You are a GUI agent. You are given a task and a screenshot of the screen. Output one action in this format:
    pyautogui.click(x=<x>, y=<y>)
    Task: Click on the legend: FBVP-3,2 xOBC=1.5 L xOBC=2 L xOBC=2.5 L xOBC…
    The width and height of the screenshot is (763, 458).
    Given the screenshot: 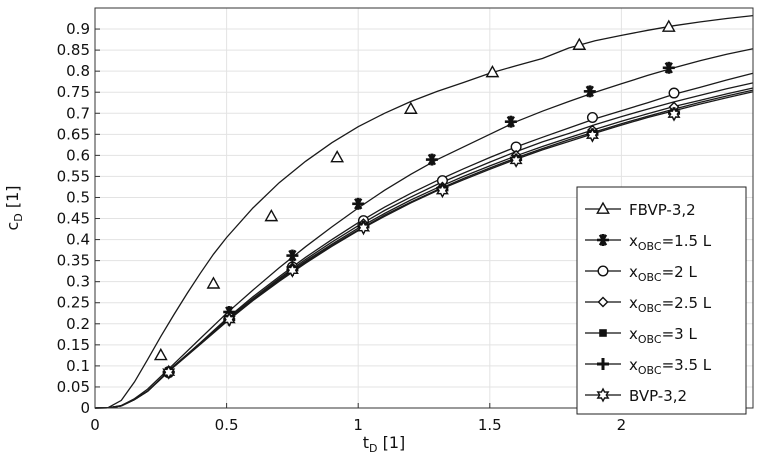 What is the action you would take?
    pyautogui.click(x=661, y=300)
    